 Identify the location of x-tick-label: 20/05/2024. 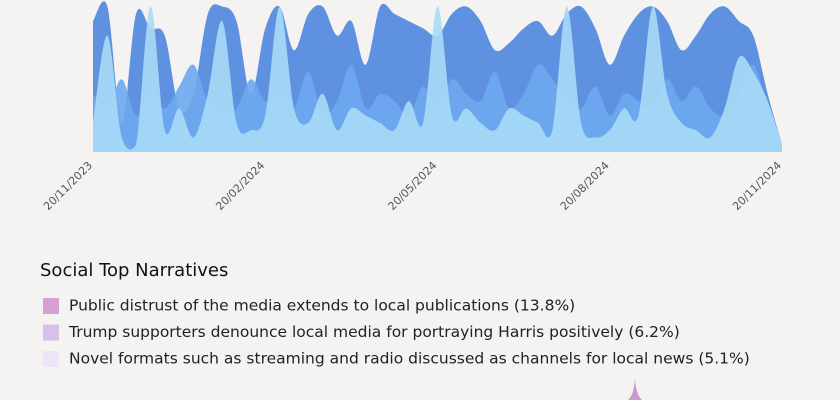
(413, 186).